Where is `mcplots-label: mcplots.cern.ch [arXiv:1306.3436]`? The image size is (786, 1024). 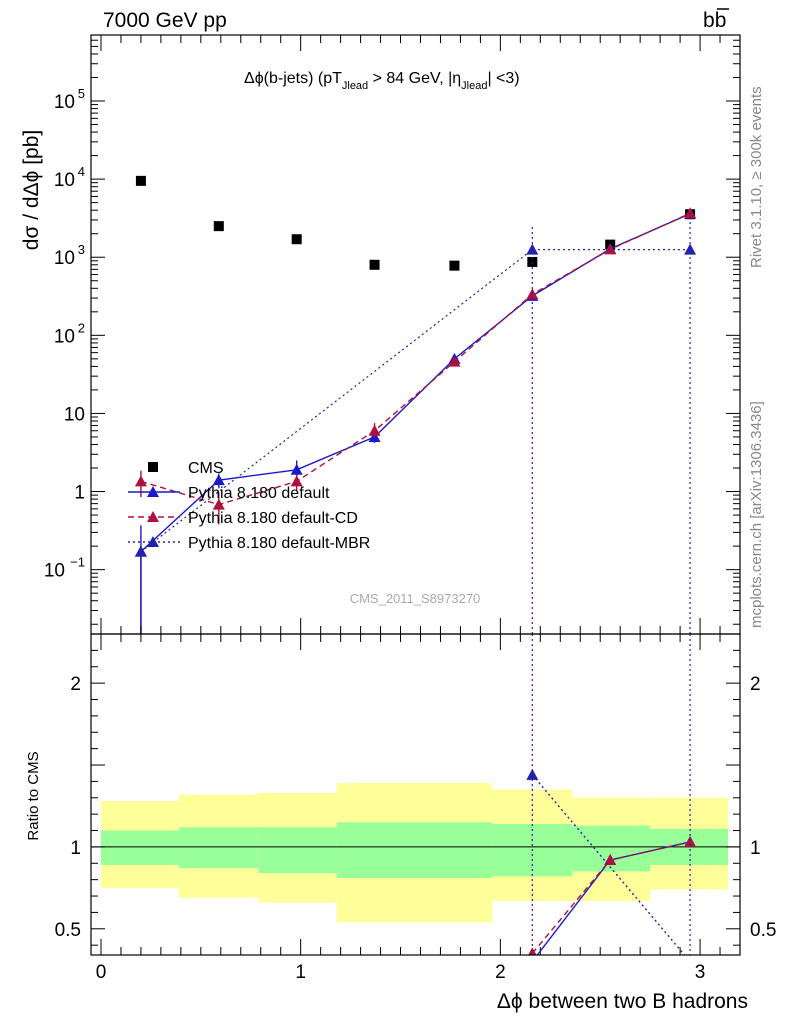
mcplots-label: mcplots.cern.ch [arXiv:1306.3436] is located at coordinates (756, 514).